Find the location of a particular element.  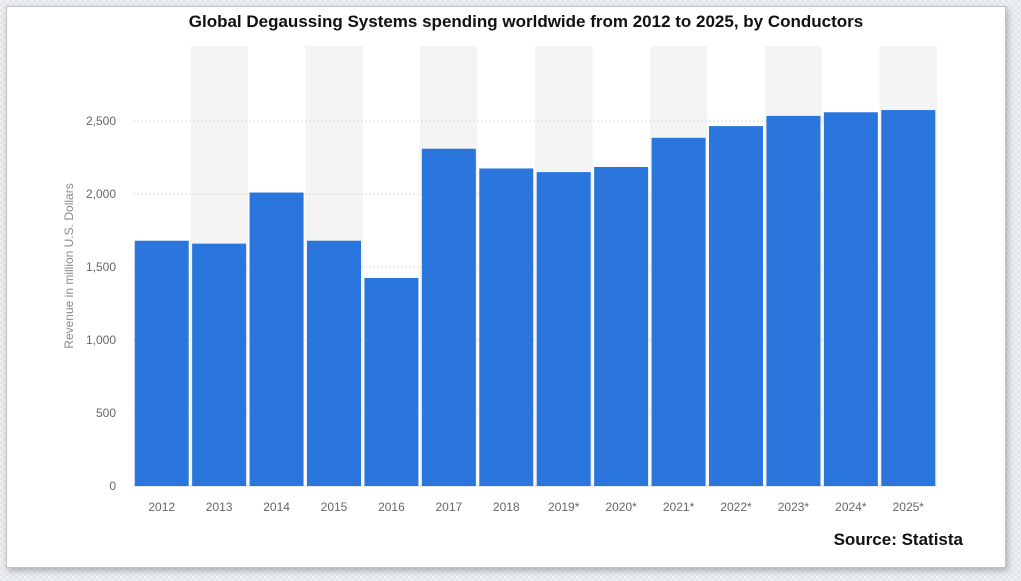

x-tick-label: 2020* is located at coordinates (621, 507).